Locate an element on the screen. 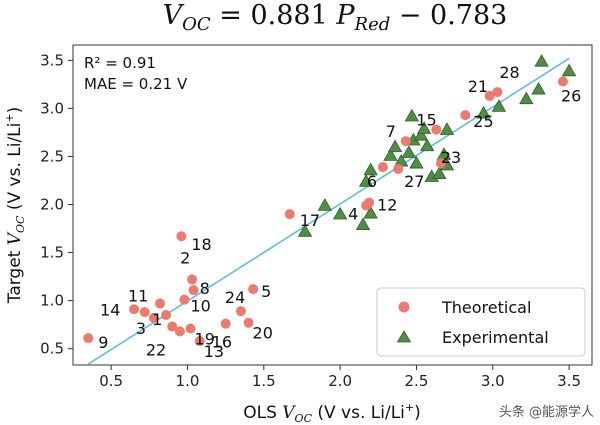 The height and width of the screenshot is (425, 600). legend-experimental-label: Experimental is located at coordinates (495, 337).